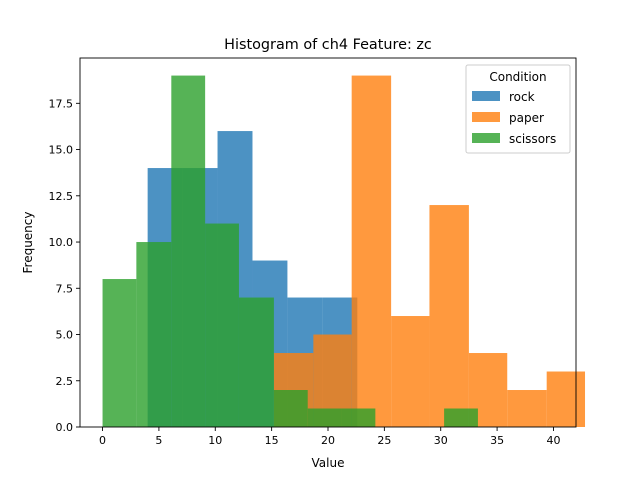 The height and width of the screenshot is (484, 640). I want to click on legend: Condition rock paper scissors, so click(518, 109).